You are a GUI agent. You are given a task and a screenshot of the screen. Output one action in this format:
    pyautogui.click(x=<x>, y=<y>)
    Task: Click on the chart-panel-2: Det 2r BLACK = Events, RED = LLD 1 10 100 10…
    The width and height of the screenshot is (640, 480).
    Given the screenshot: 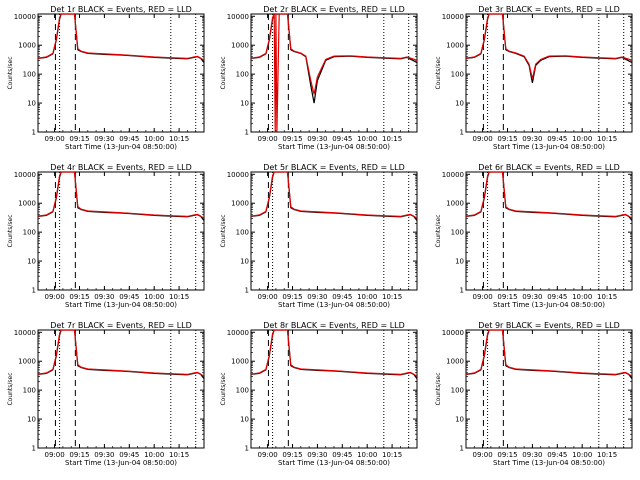 What is the action you would take?
    pyautogui.click(x=319, y=78)
    